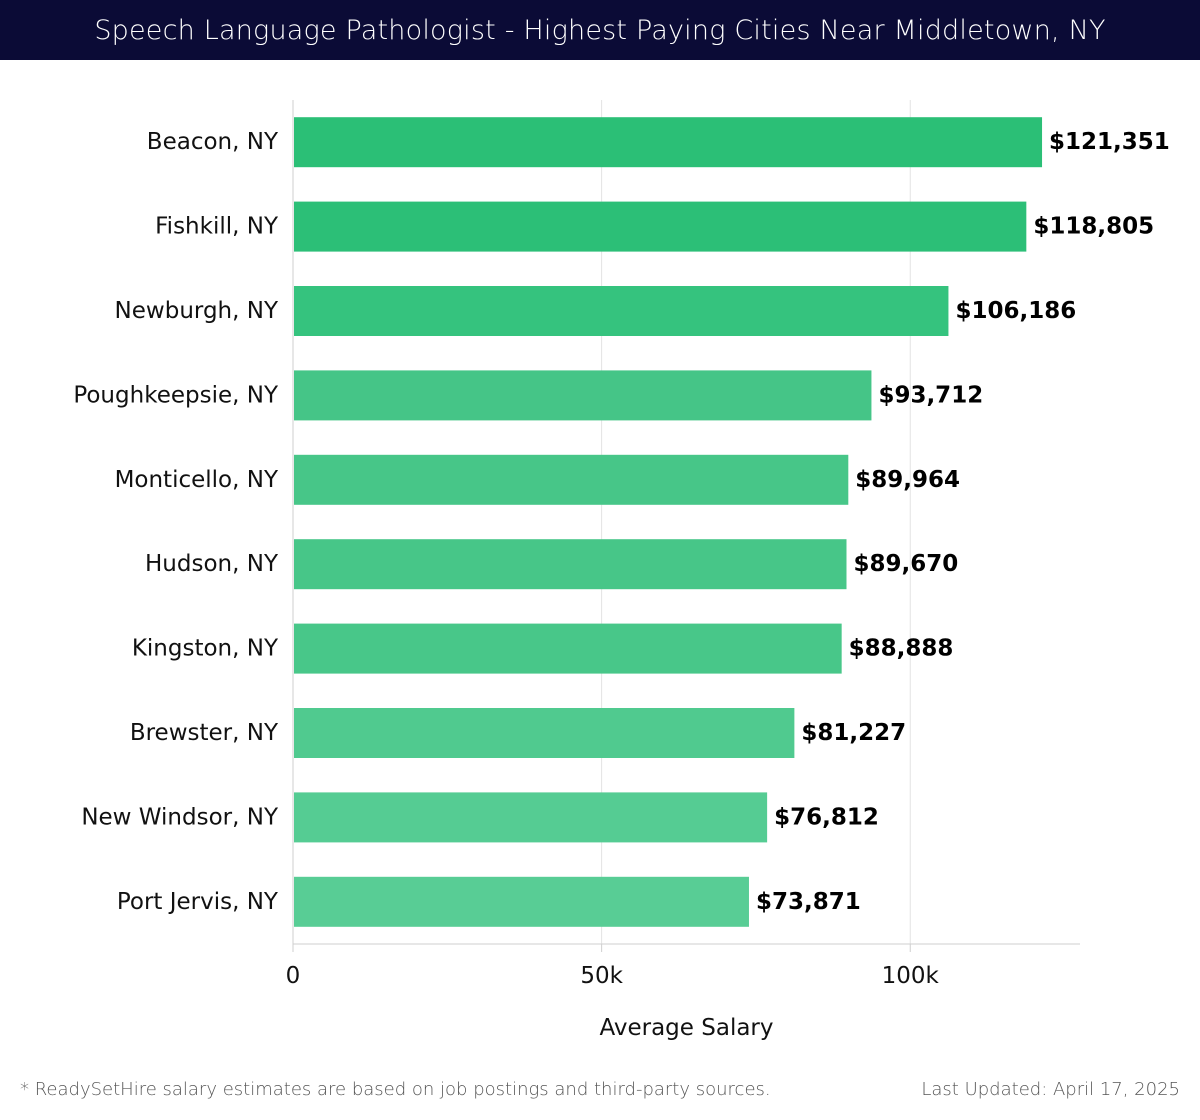 Image resolution: width=1200 pixels, height=1120 pixels. I want to click on x-axis-title: Average Salary, so click(686, 1028).